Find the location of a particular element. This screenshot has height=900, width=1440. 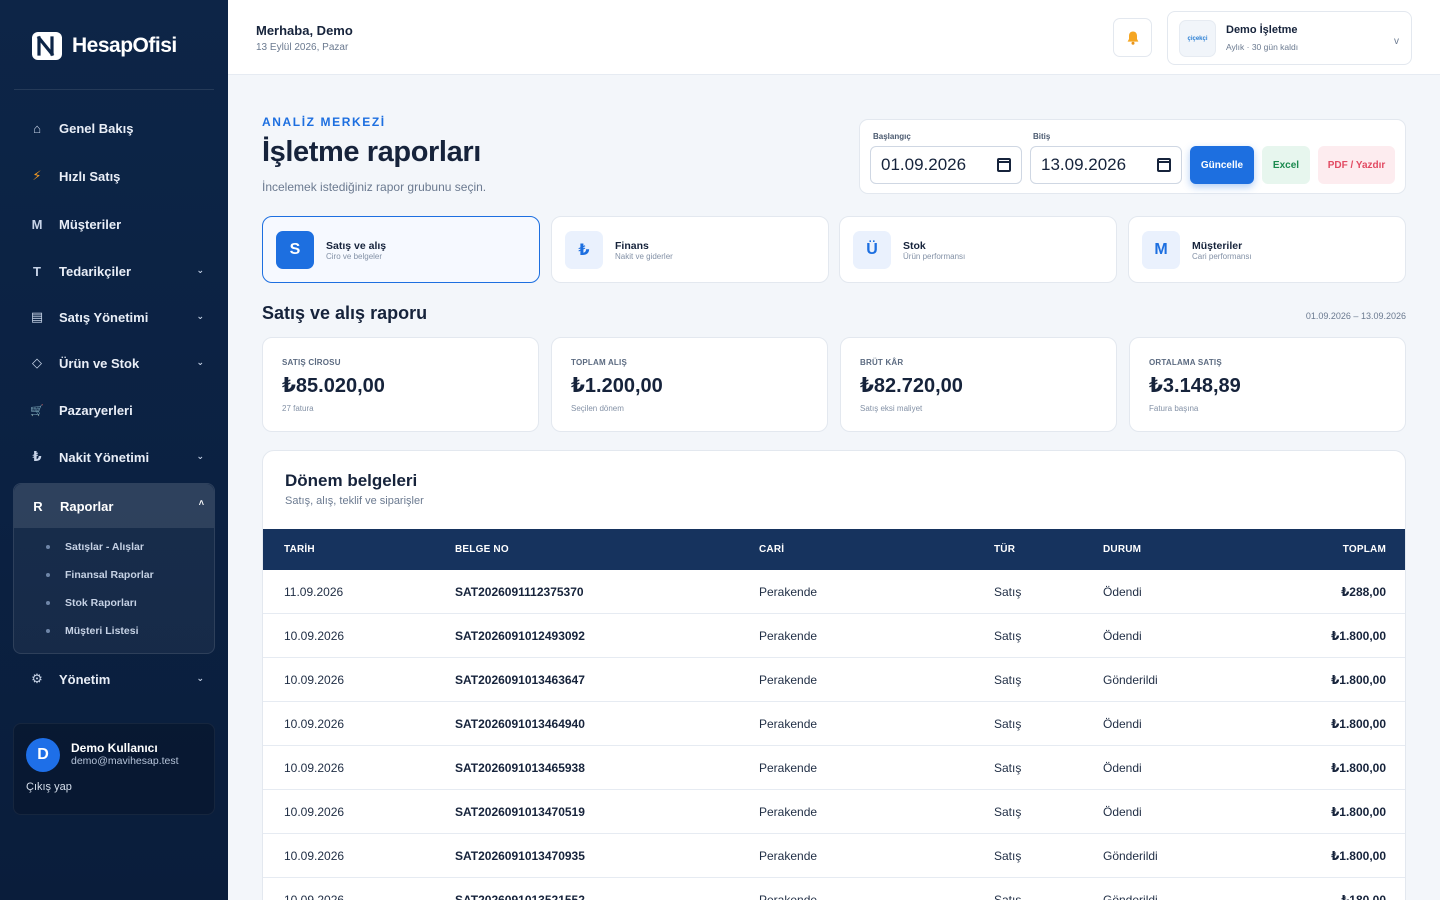

cell-toplam: ₺180,00 is located at coordinates (1363, 896).